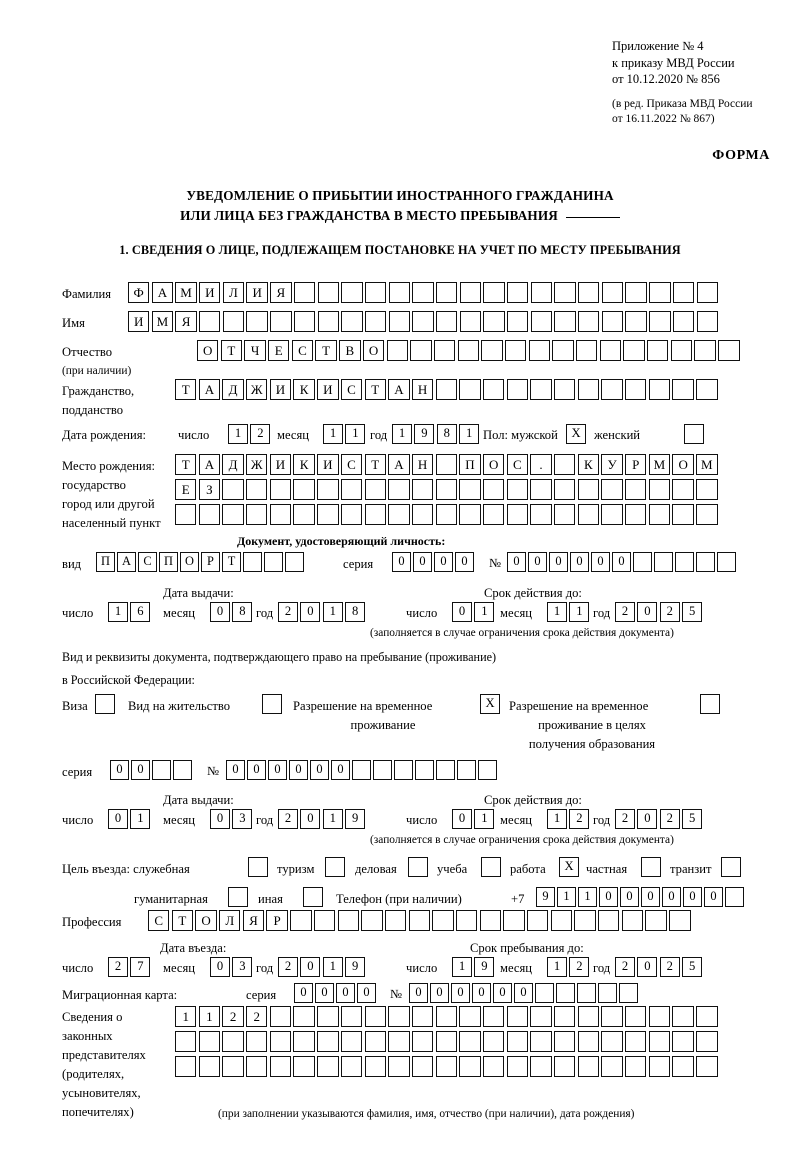 The width and height of the screenshot is (800, 1163). Describe the element at coordinates (106, 704) in the screenshot. I see `permit-visa-box` at that location.